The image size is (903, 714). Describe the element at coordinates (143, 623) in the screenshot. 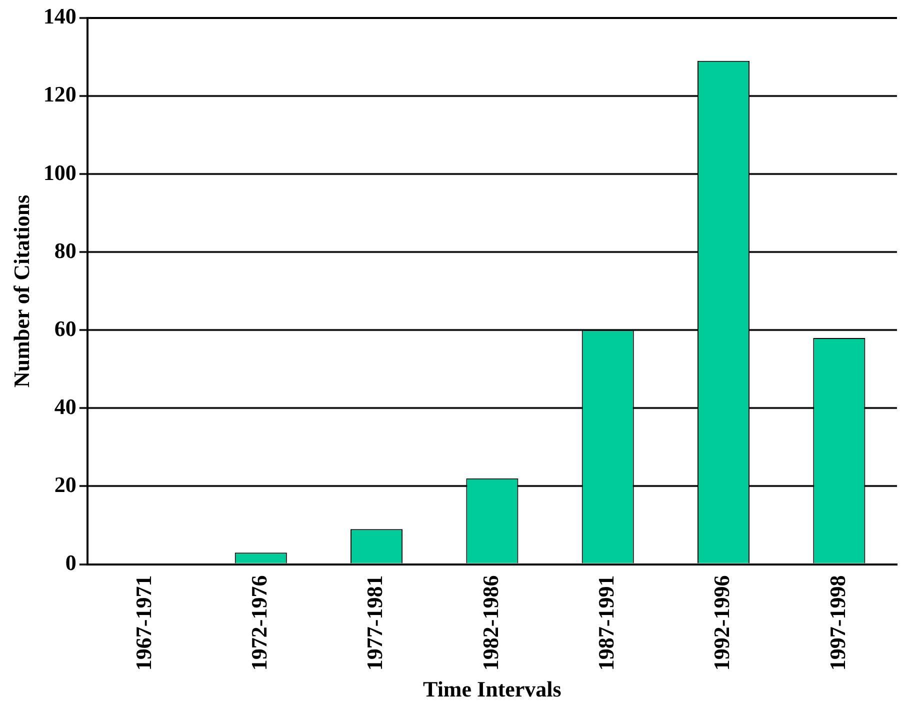

I see `x-tick-label: 1967-1971` at that location.